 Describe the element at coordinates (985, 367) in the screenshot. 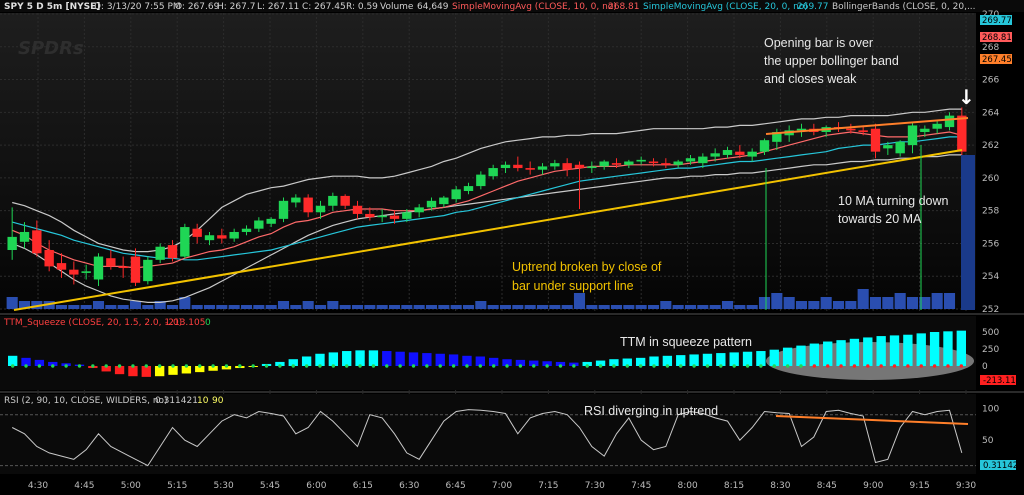

I see `squeeze-tick-label: 0` at that location.